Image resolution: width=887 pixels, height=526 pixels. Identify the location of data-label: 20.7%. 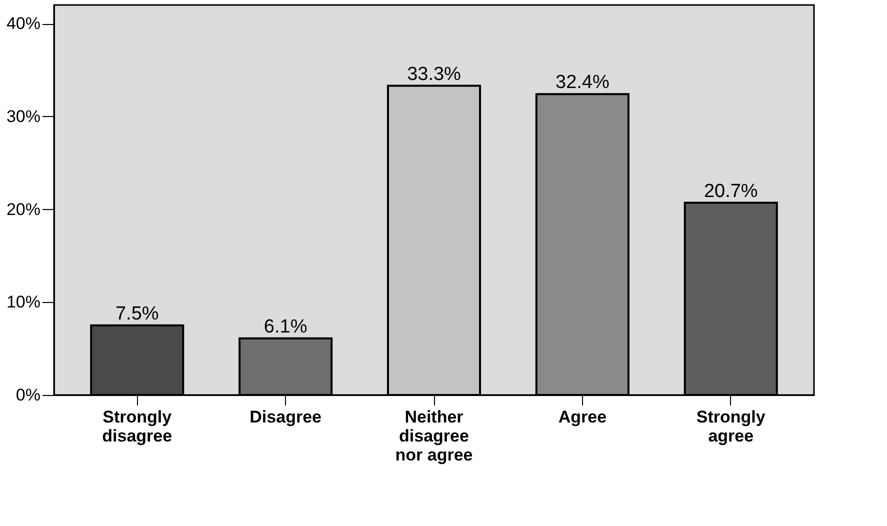
(731, 191).